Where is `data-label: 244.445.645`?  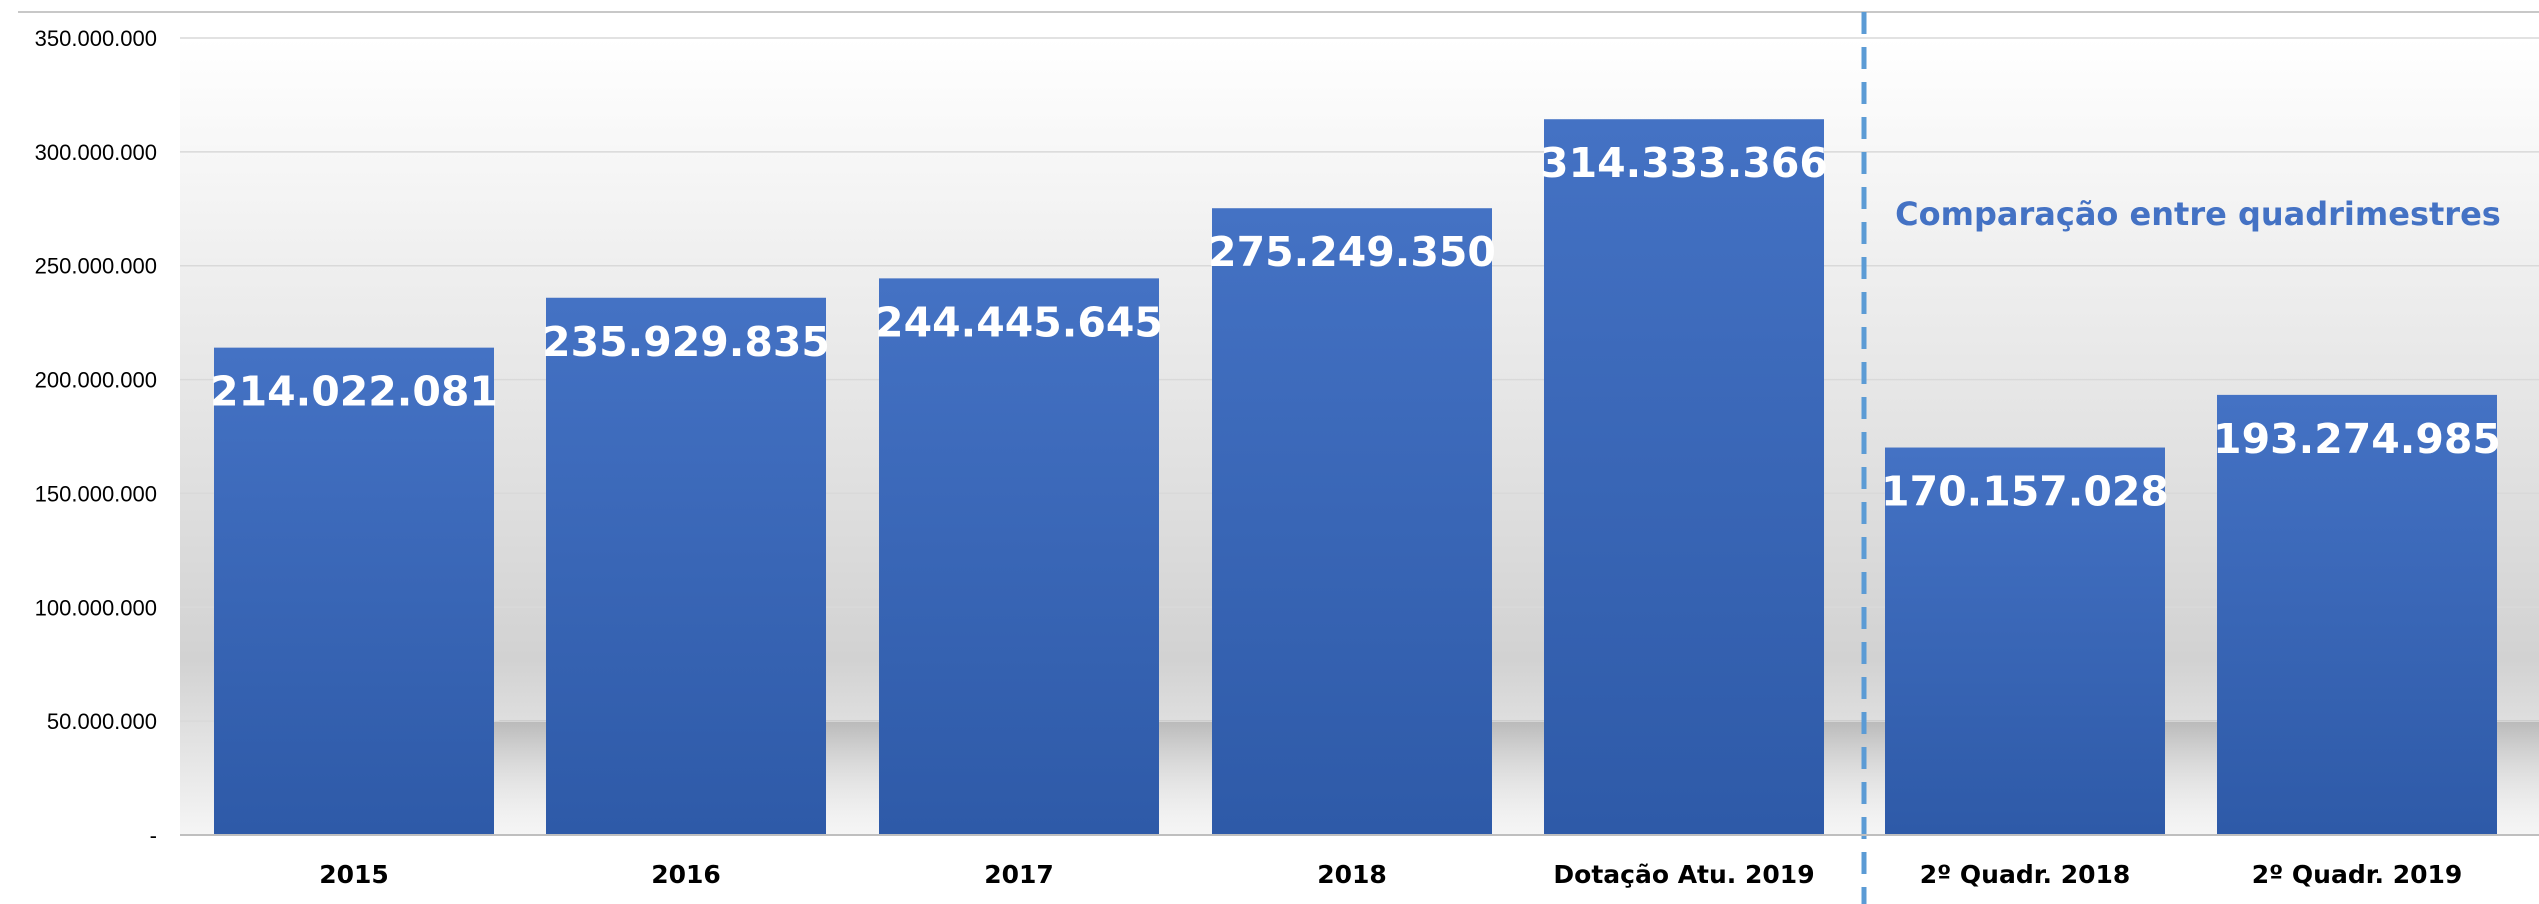
data-label: 244.445.645 is located at coordinates (1019, 322).